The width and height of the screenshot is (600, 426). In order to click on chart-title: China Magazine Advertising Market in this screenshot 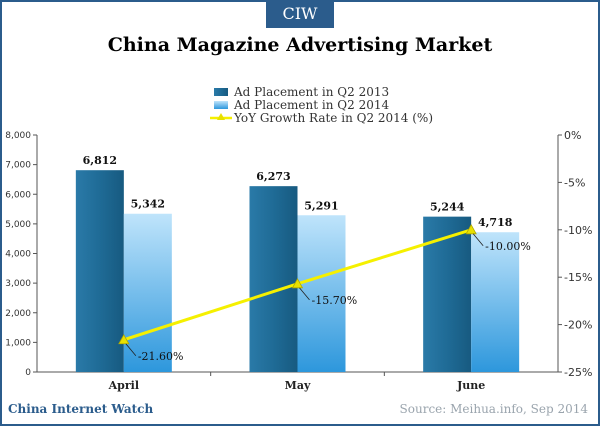, I will do `click(300, 45)`.